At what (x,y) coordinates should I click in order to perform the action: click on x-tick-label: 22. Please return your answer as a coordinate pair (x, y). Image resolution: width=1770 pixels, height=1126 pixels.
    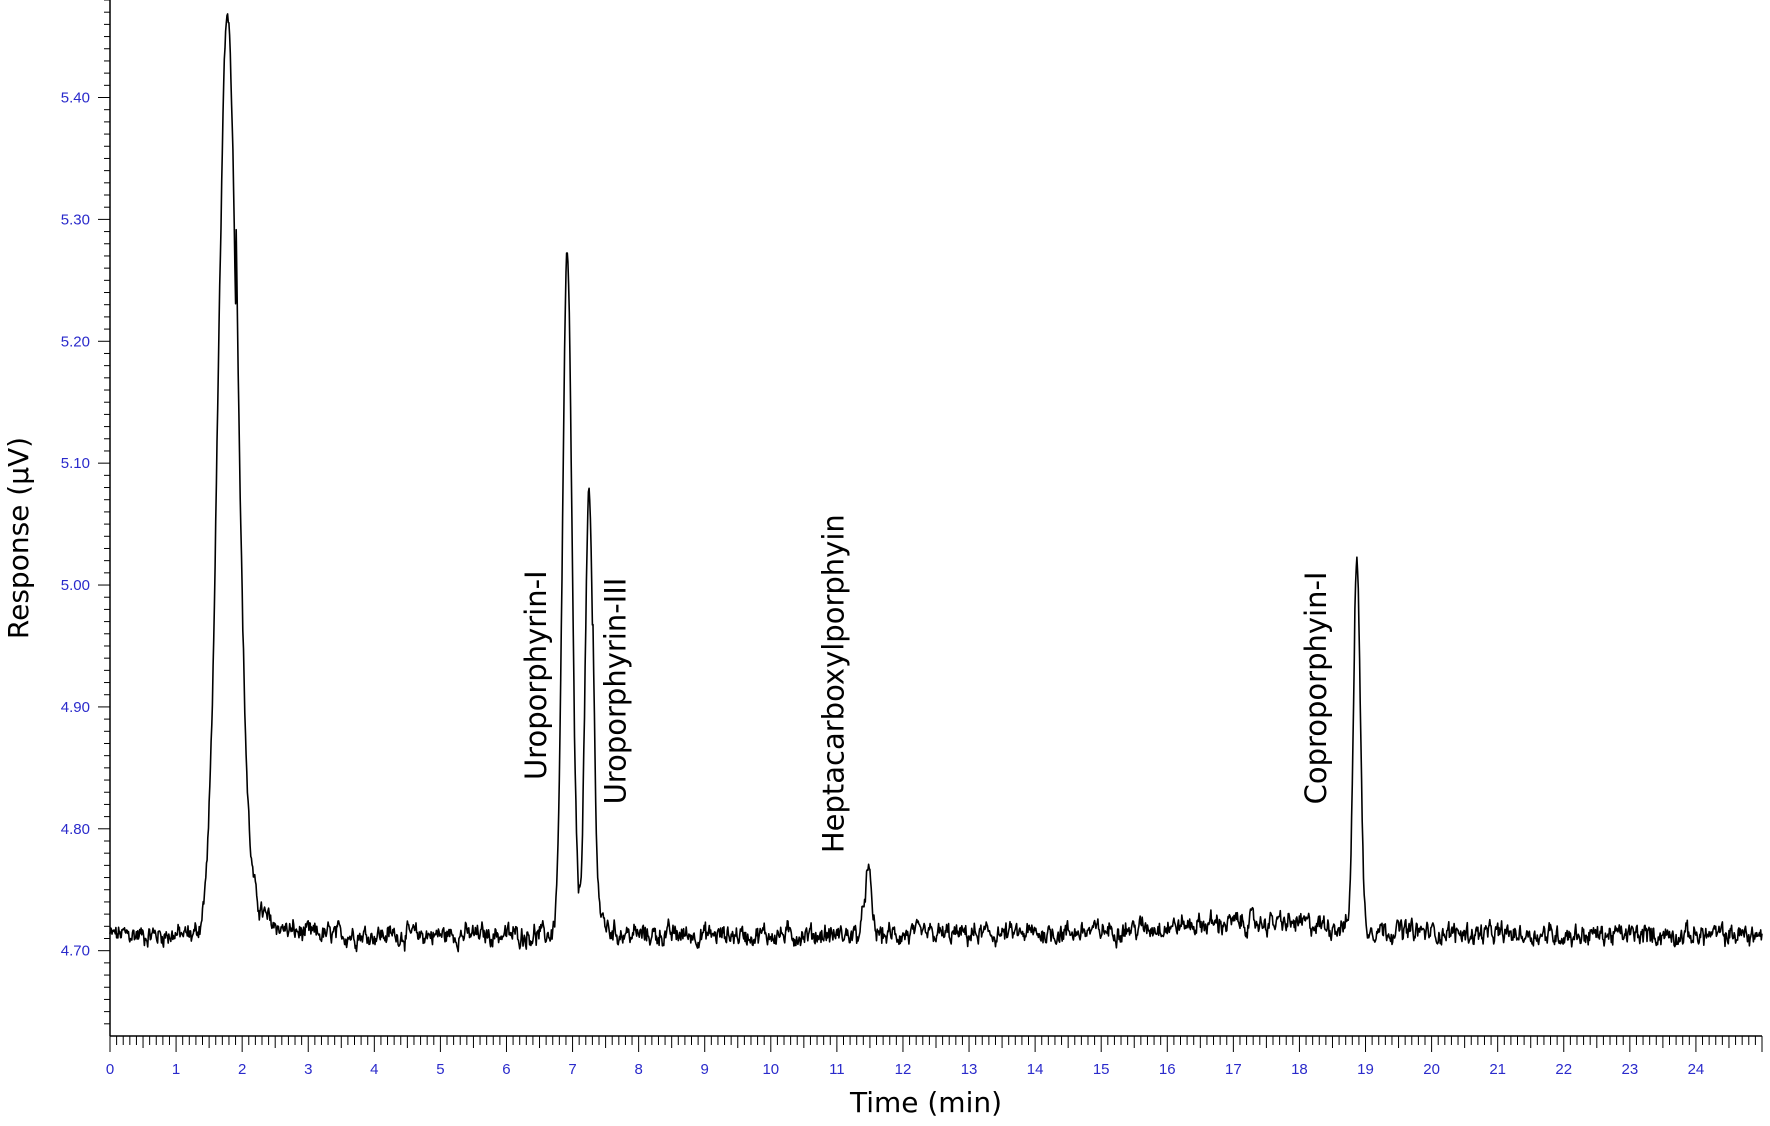
    Looking at the image, I should click on (1563, 1069).